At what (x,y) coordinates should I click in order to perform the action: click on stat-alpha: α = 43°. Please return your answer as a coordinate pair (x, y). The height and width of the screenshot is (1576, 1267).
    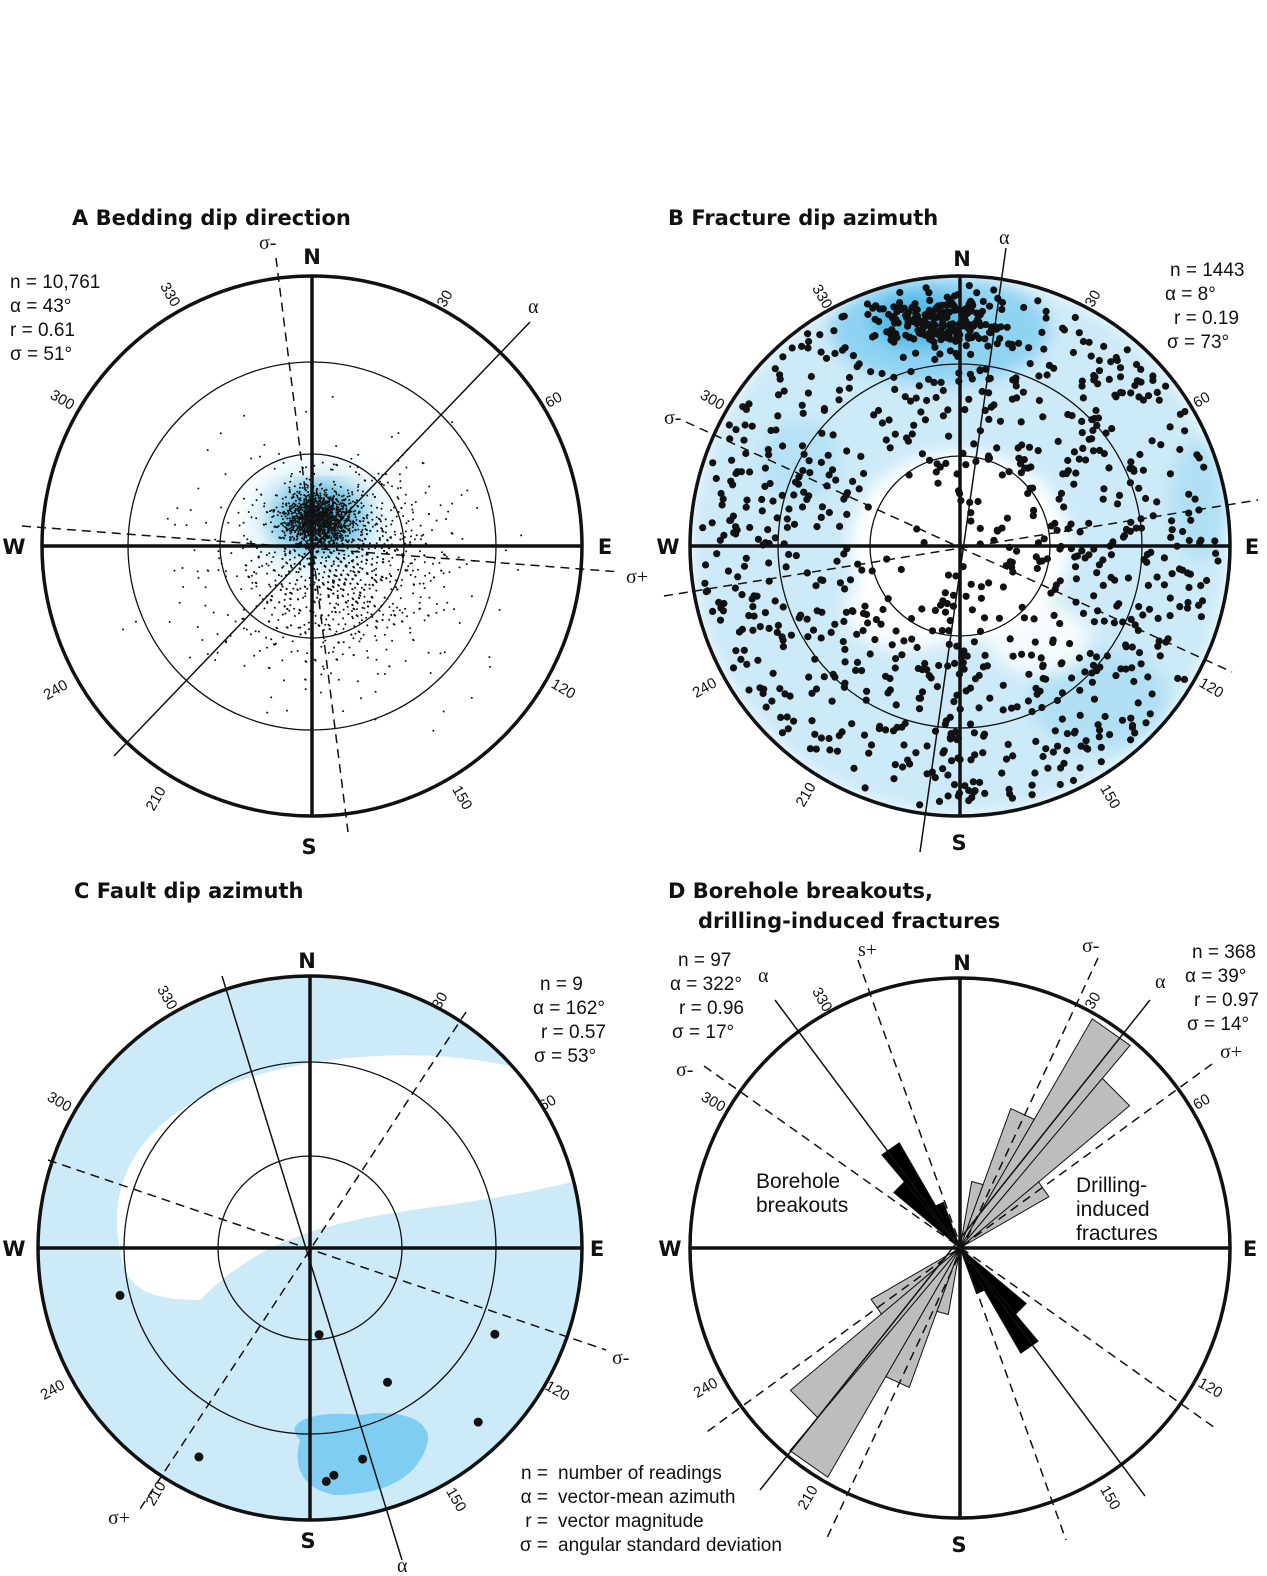
    Looking at the image, I should click on (40, 306).